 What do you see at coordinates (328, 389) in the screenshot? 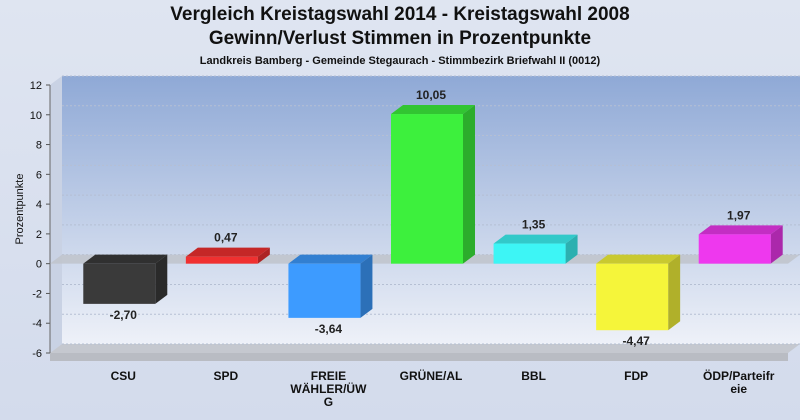
I see `x-tick-label: FREIE WÄHLER/ÜW G` at bounding box center [328, 389].